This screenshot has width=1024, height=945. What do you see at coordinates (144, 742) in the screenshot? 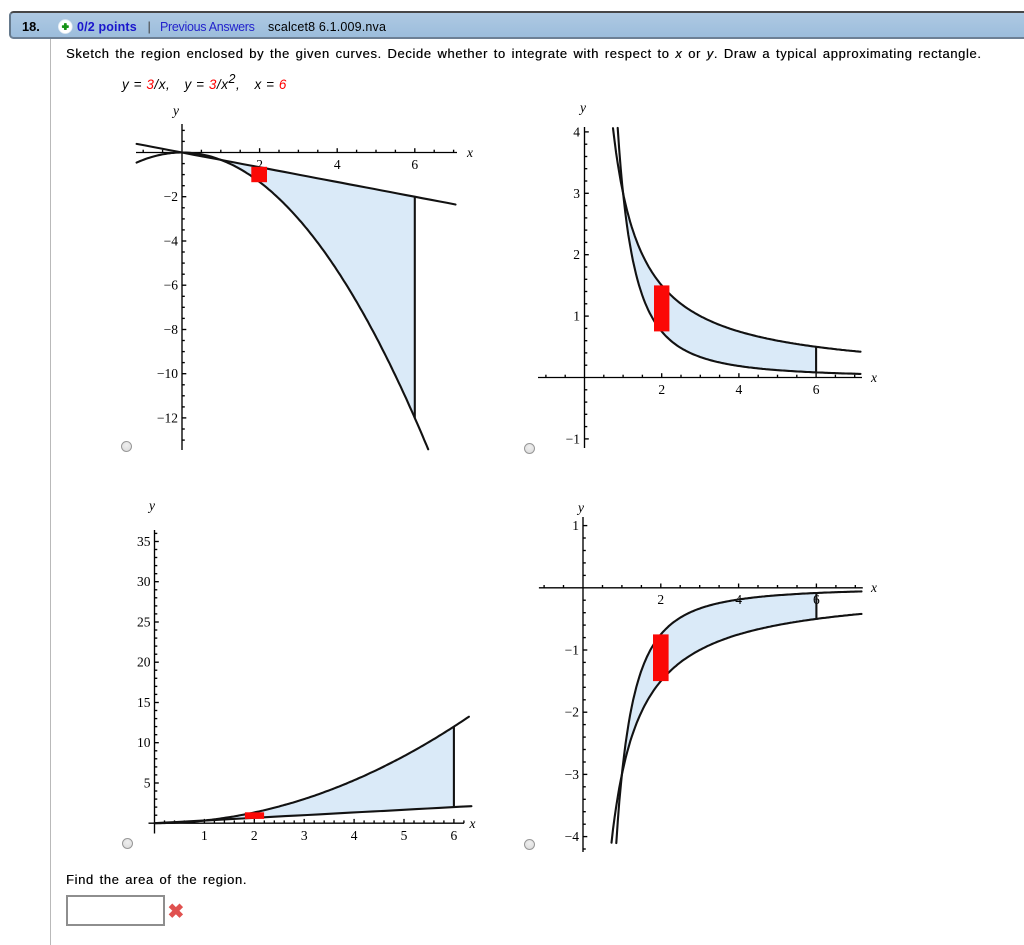
I see `svg-text: 10` at bounding box center [144, 742].